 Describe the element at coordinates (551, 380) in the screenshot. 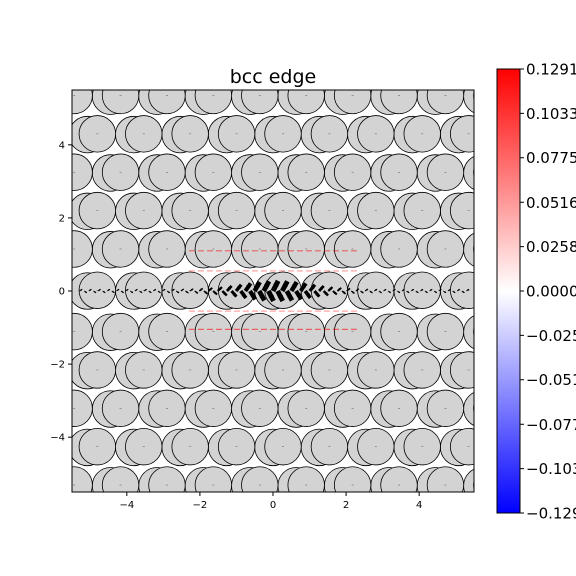

I see `colorbar-tick-label: −0.0516` at that location.